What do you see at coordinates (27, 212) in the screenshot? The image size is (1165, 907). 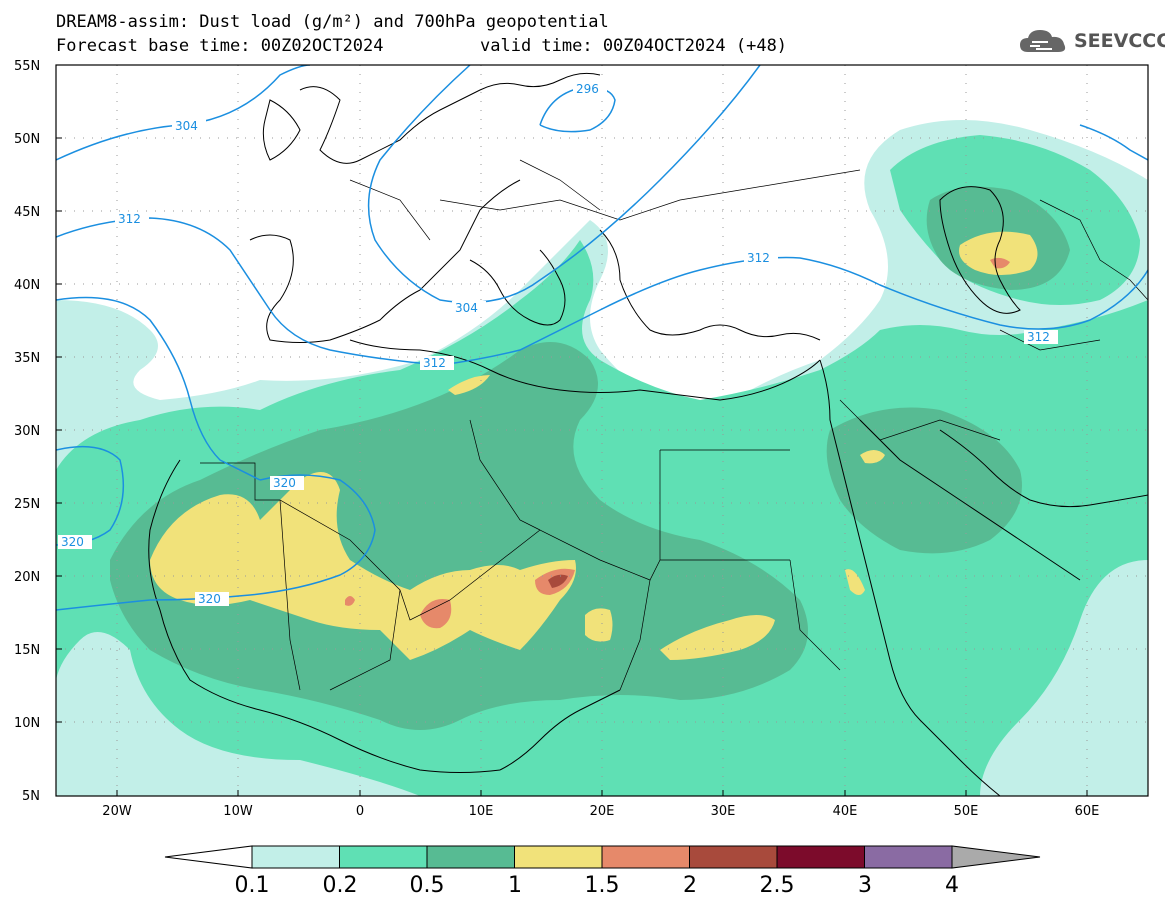 I see `lat-label: 45N` at bounding box center [27, 212].